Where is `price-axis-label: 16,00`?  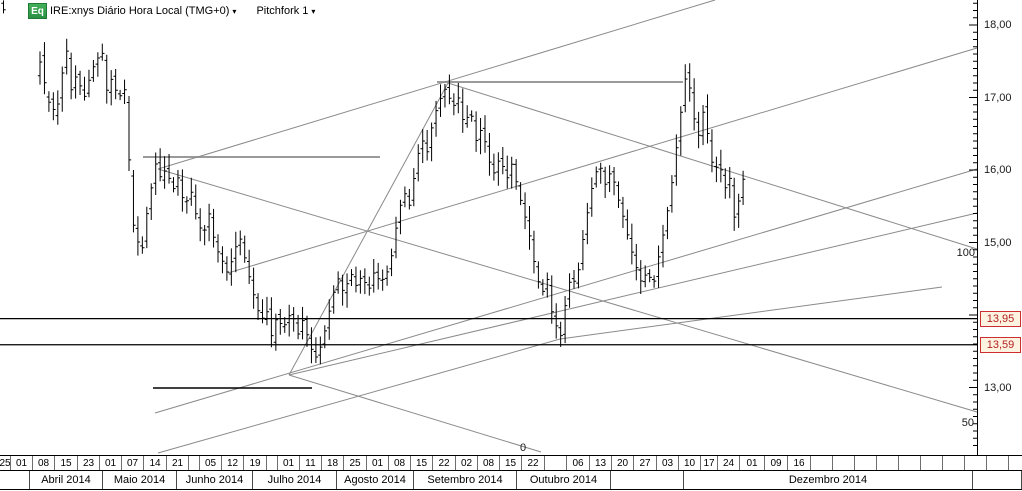 price-axis-label: 16,00 is located at coordinates (998, 170).